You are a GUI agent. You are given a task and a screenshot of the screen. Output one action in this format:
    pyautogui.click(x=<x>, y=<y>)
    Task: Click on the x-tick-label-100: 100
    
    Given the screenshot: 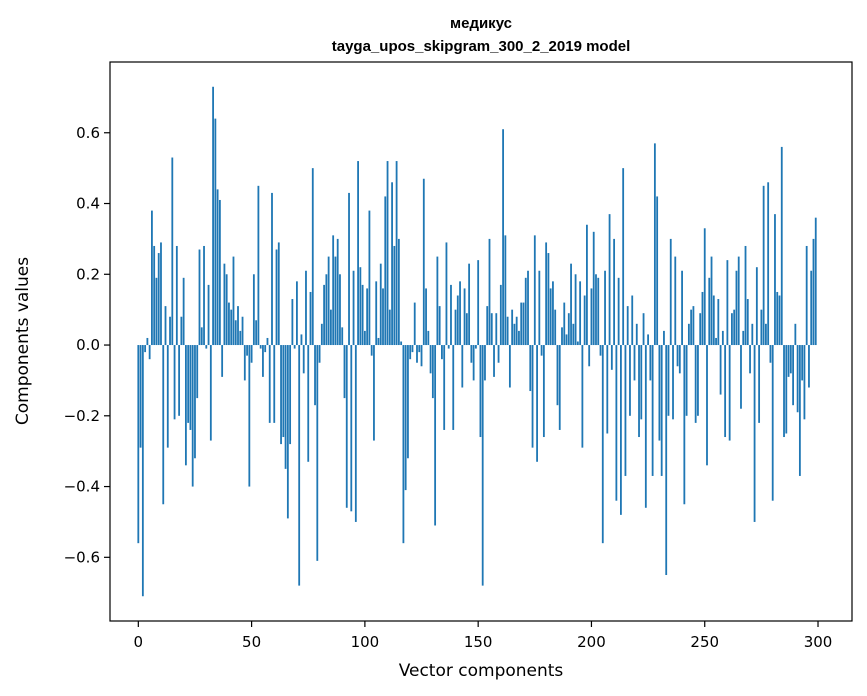 What is the action you would take?
    pyautogui.click(x=365, y=642)
    